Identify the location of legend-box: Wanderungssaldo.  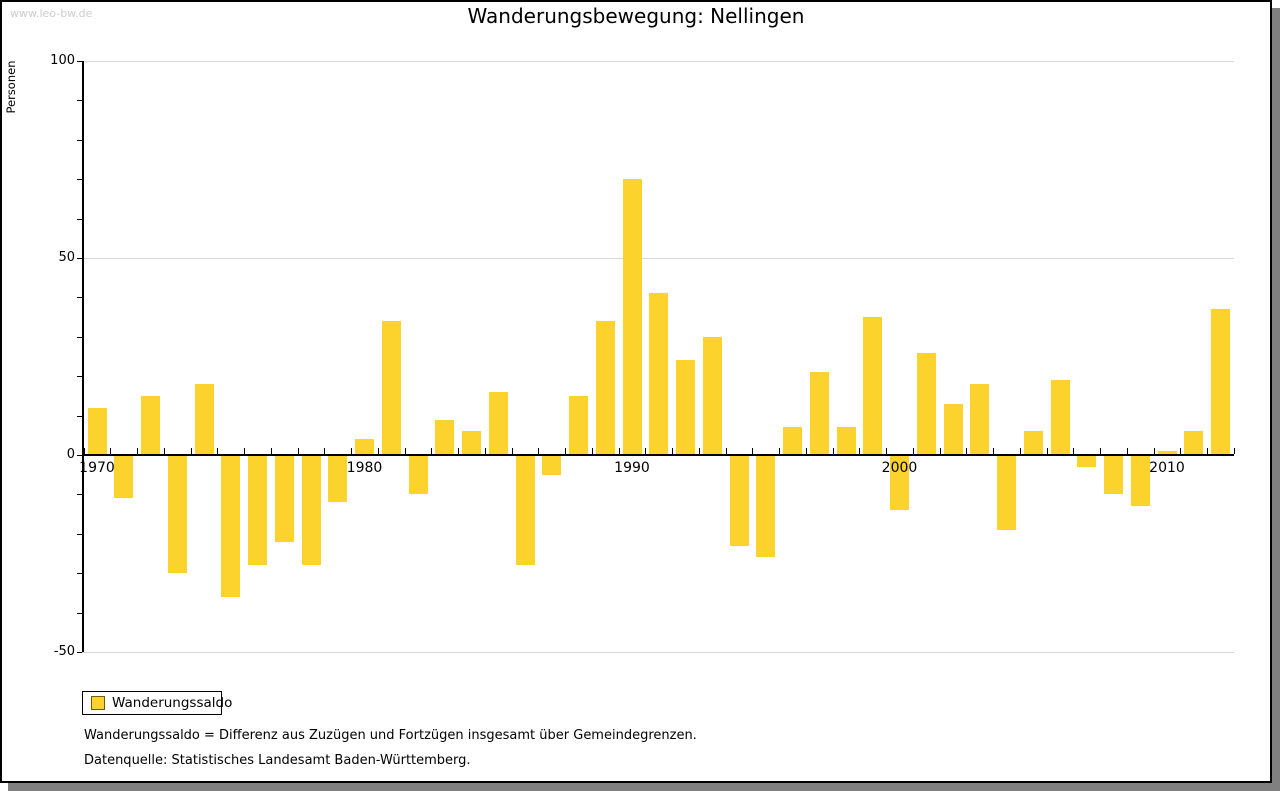
(157, 703).